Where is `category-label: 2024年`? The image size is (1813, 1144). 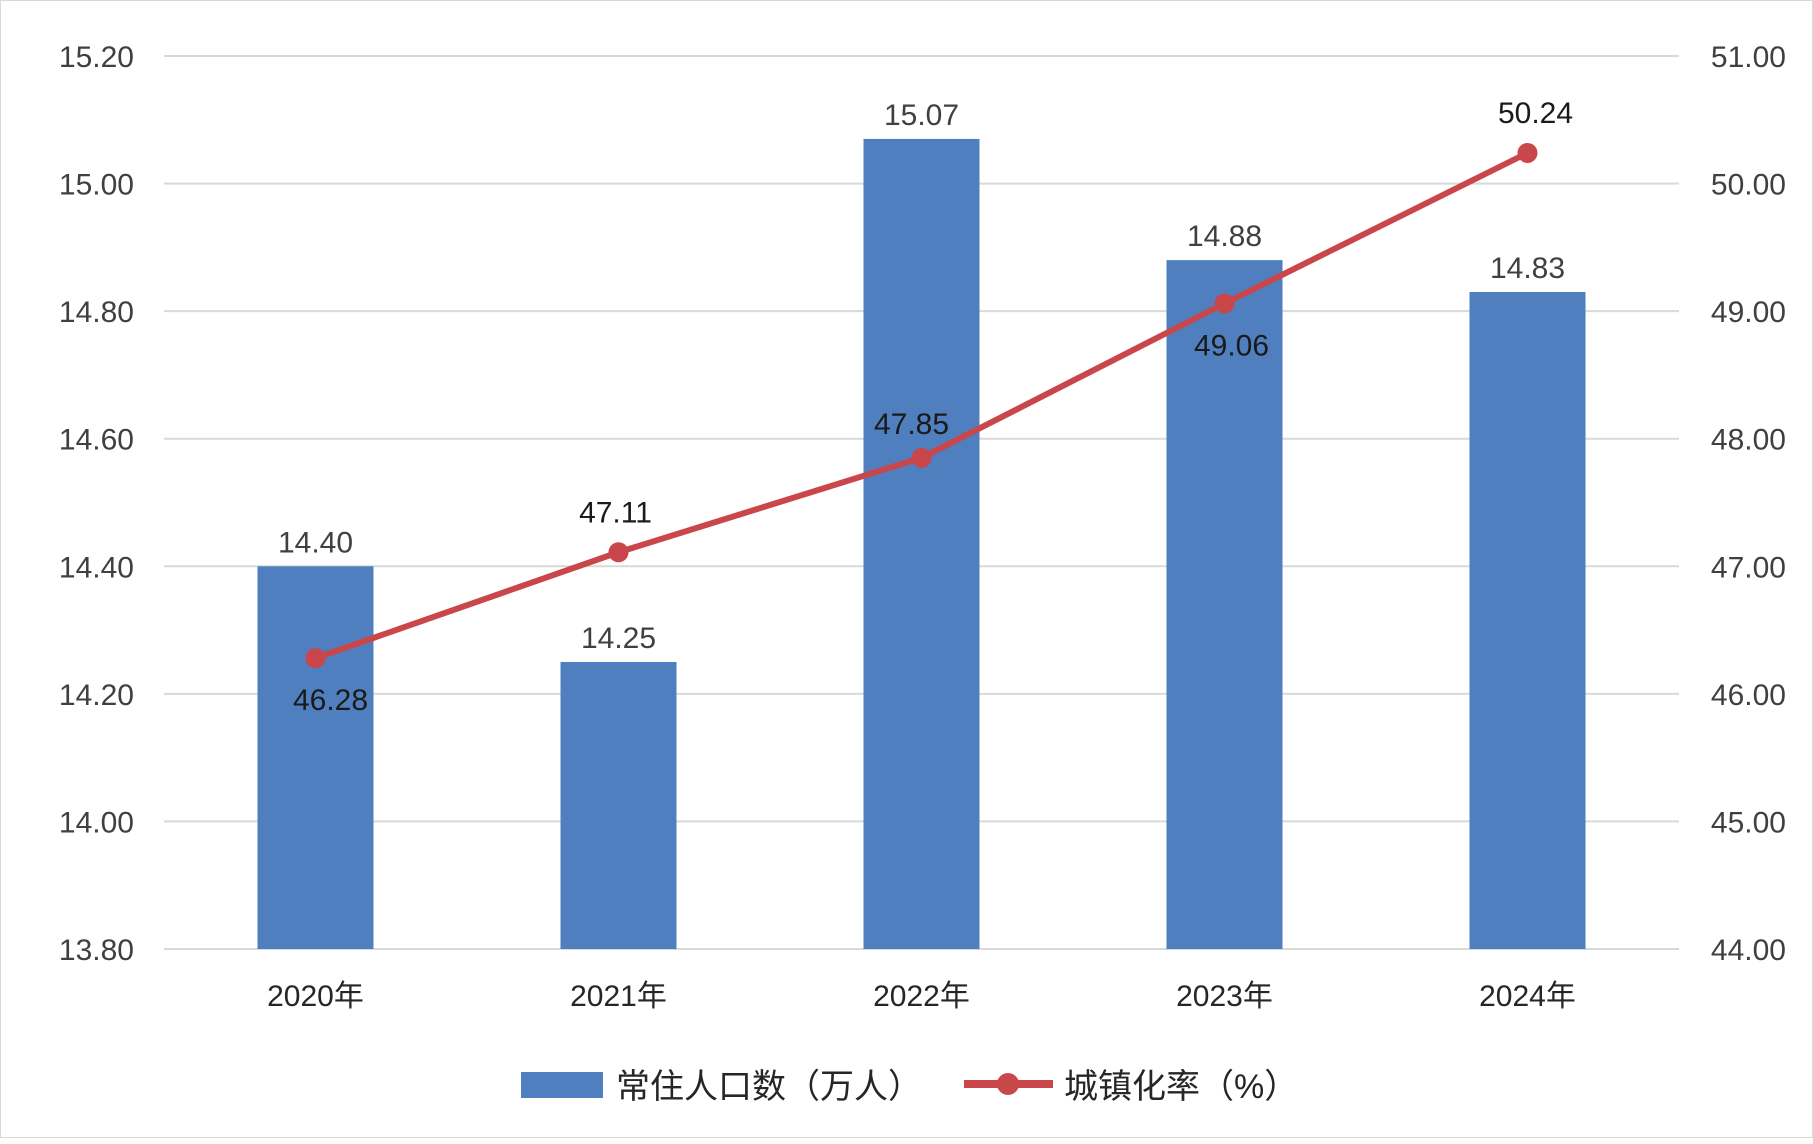 category-label: 2024年 is located at coordinates (1527, 996).